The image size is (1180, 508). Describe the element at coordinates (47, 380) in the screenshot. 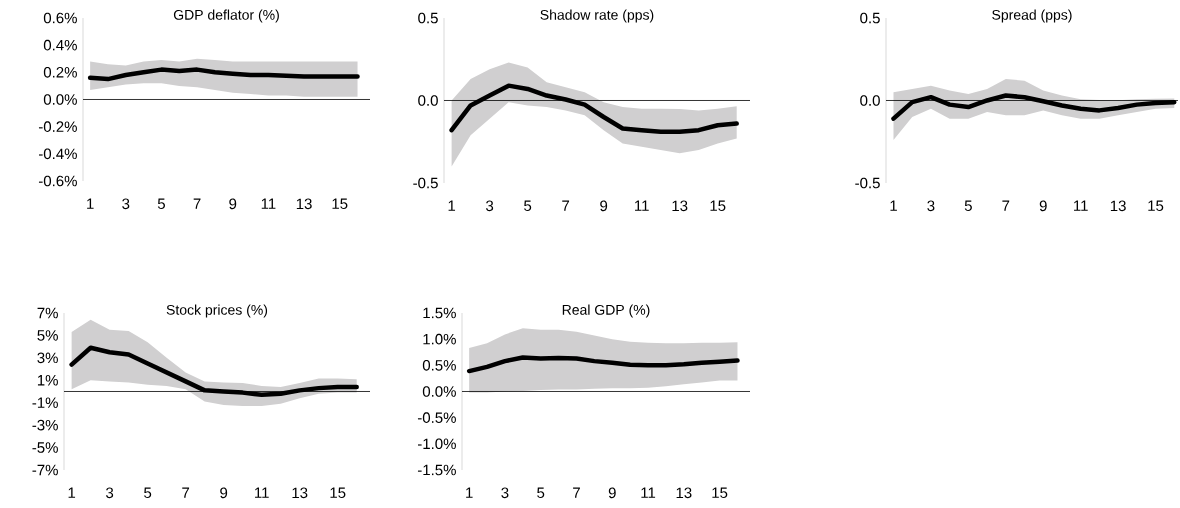

I see `y-tick-label: 1%` at that location.